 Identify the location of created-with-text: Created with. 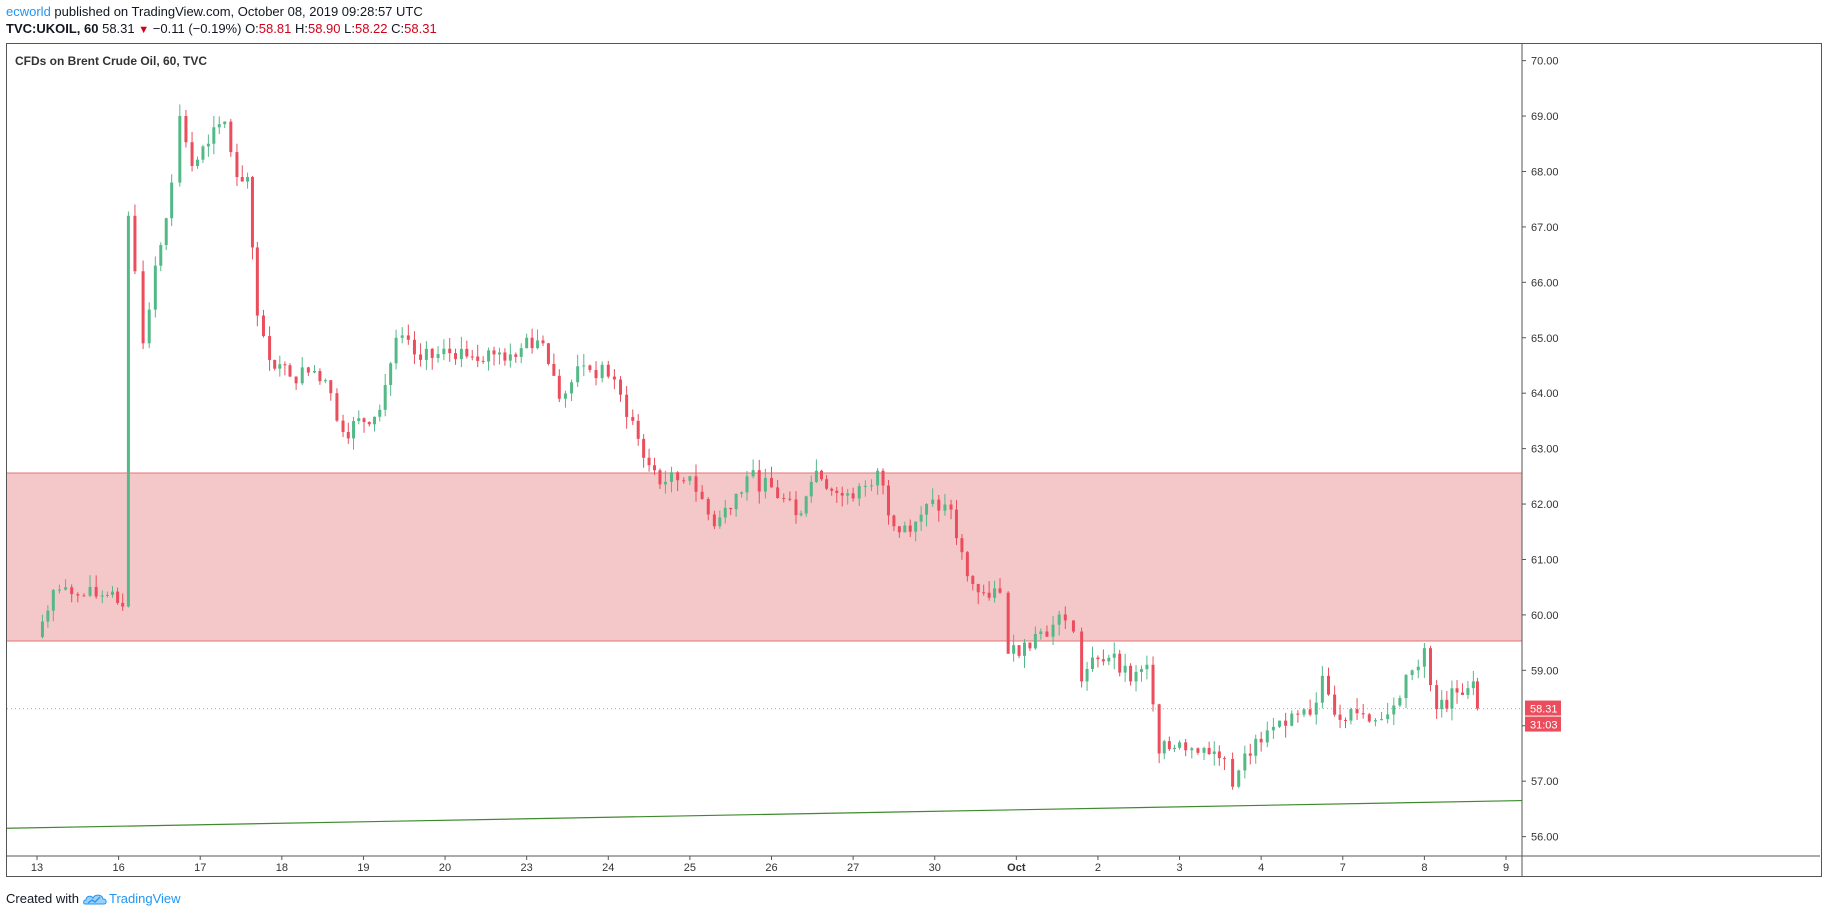
(42, 898).